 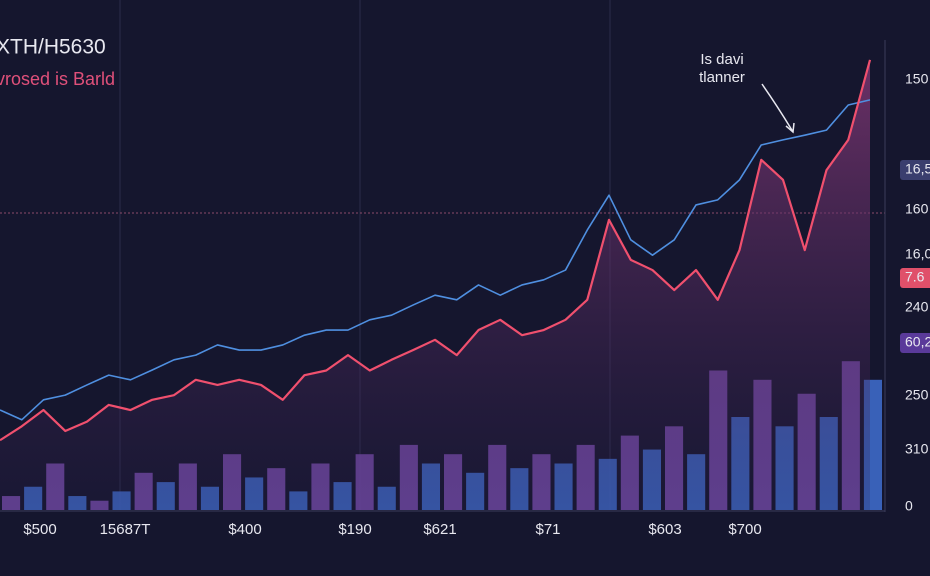 What do you see at coordinates (917, 449) in the screenshot?
I see `y-label: 310` at bounding box center [917, 449].